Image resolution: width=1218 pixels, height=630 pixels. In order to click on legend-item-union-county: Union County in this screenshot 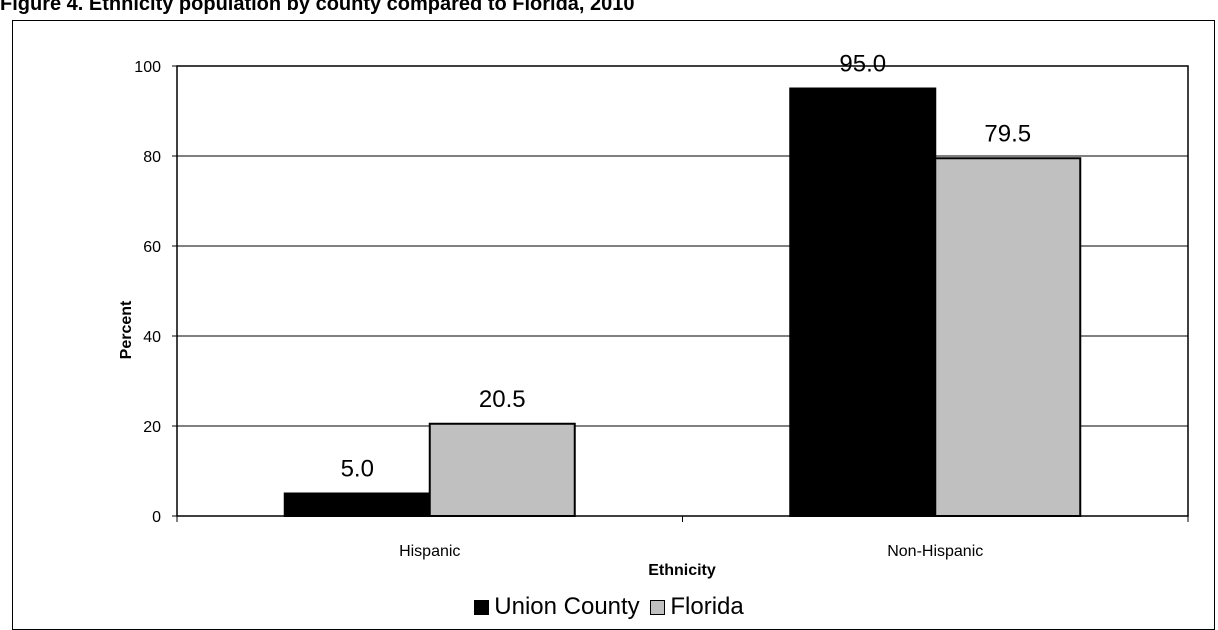, I will do `click(557, 607)`.